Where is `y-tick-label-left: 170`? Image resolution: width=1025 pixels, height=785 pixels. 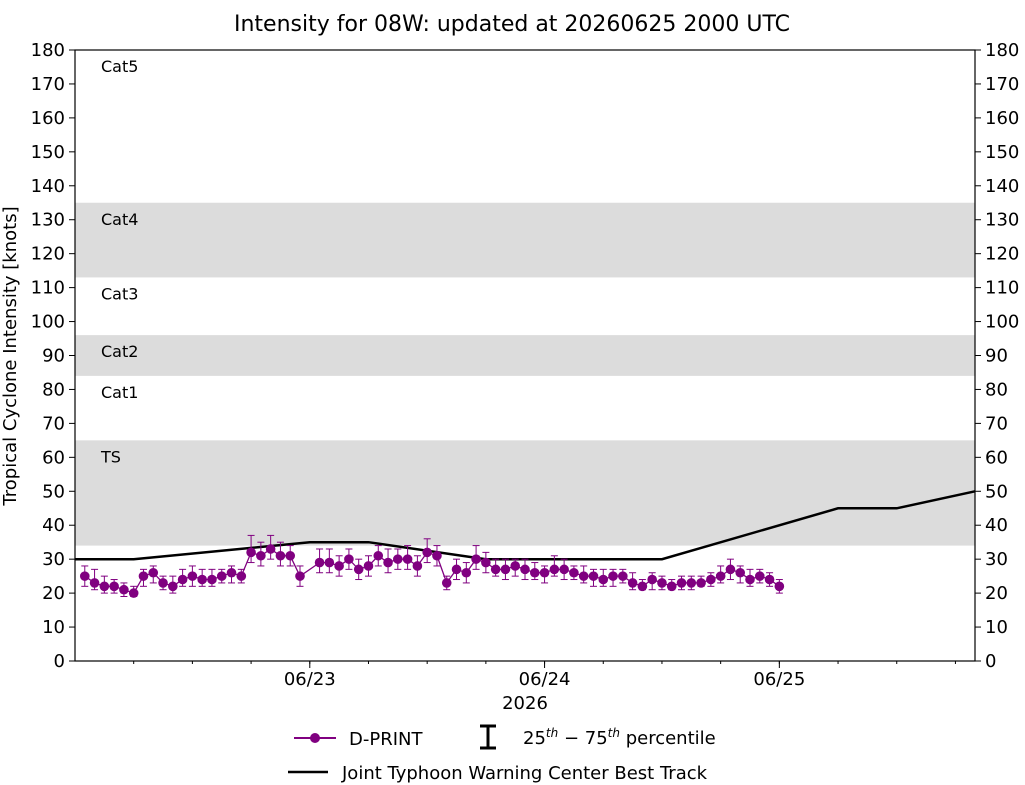 y-tick-label-left: 170 is located at coordinates (48, 84).